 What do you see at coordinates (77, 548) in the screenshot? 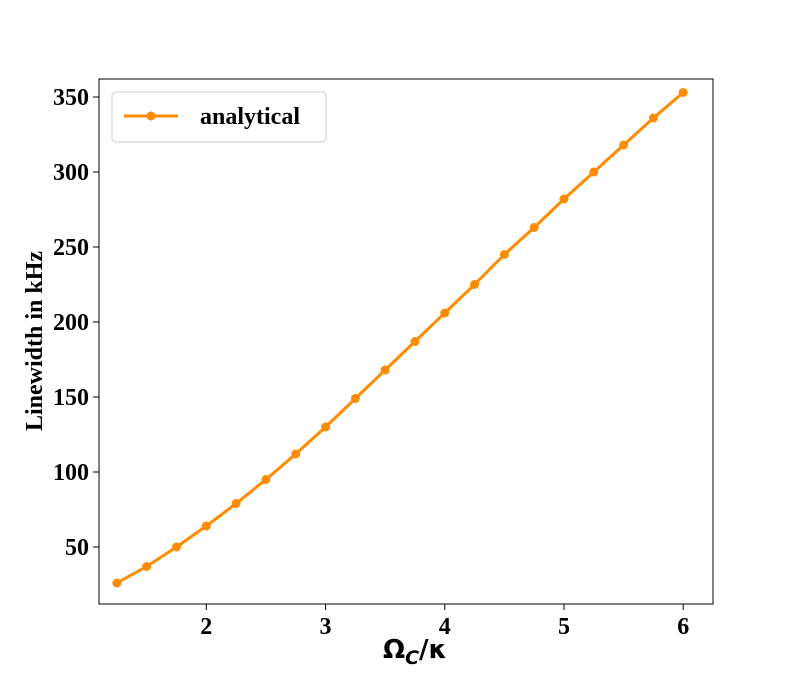
I see `y-tick-label: 50` at bounding box center [77, 548].